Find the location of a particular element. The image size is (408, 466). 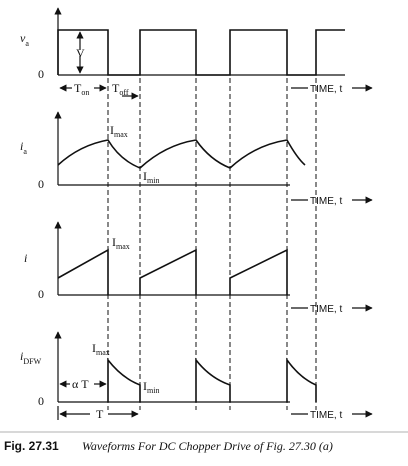

axis-label: ia is located at coordinates (23, 147).